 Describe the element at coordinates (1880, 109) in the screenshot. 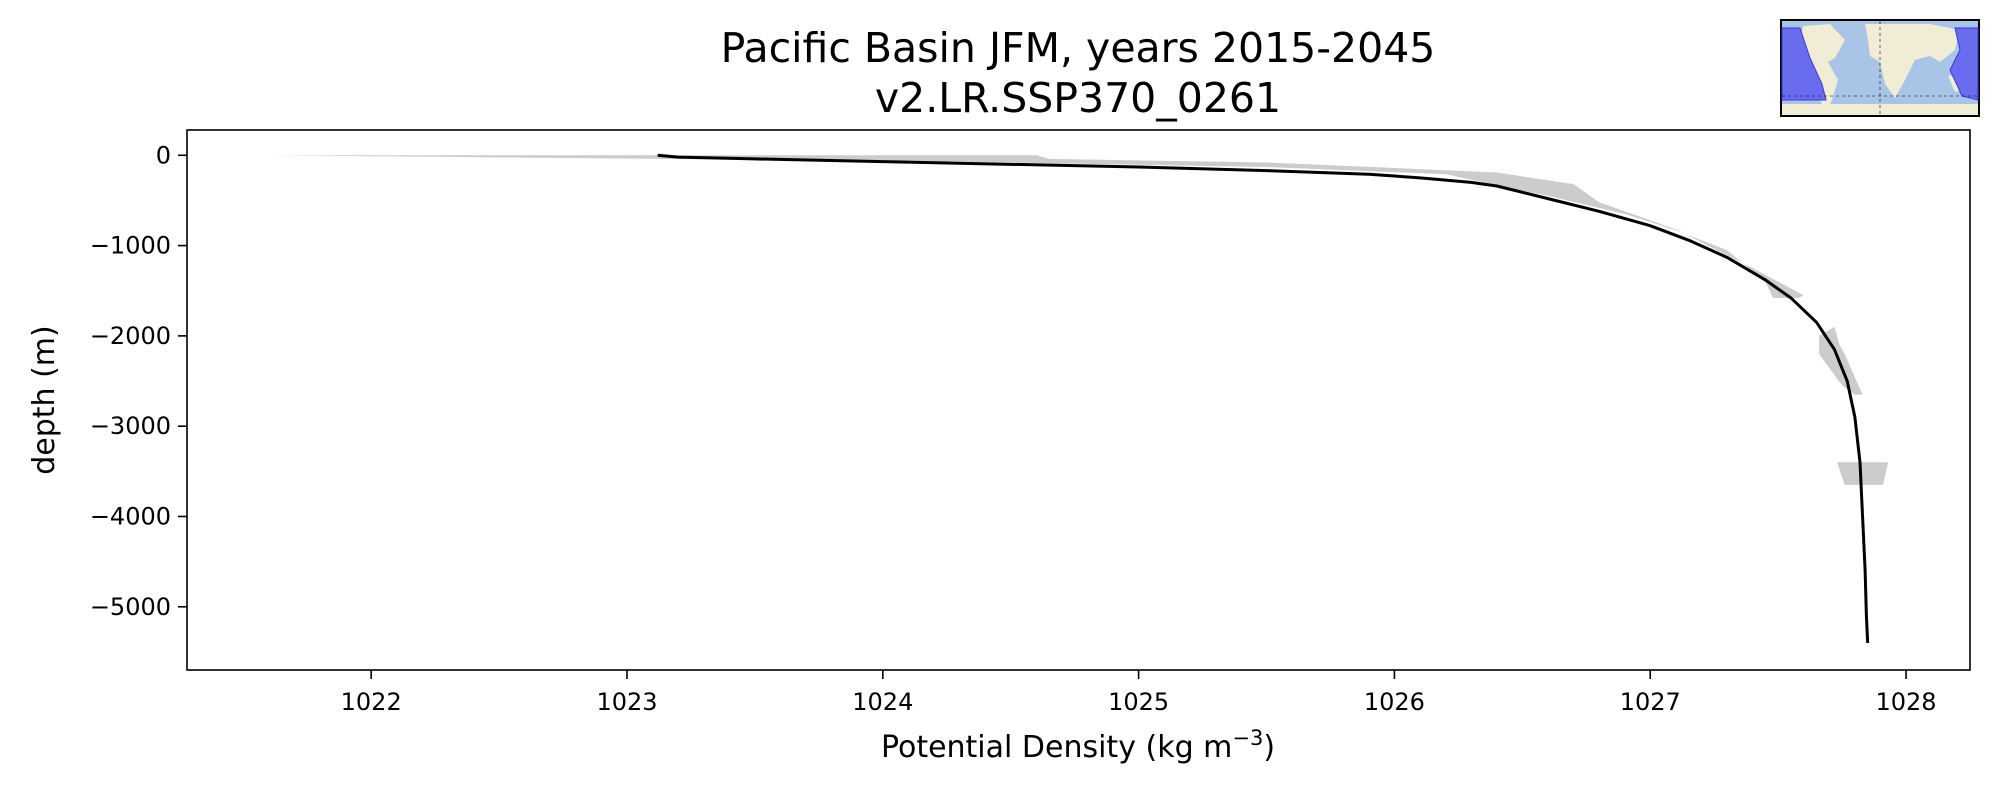

I see `inset-land-antarctica` at that location.